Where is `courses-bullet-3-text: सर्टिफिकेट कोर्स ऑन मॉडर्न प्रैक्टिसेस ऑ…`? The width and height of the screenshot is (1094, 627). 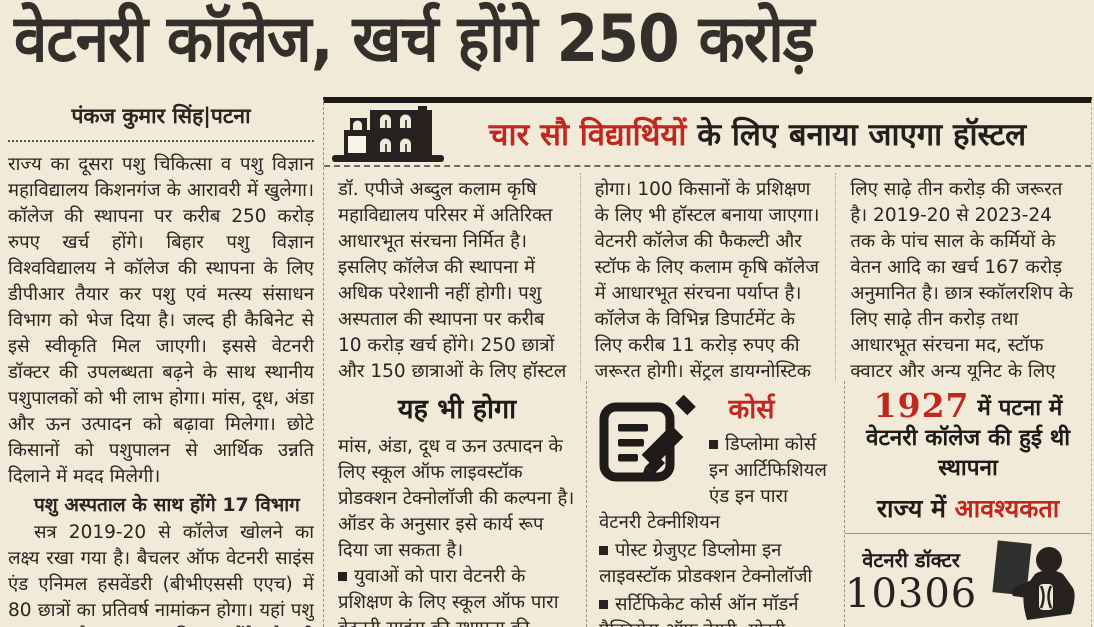
courses-bullet-3-text: सर्टिफिकेट कोर्स ऑन मॉडर्न प्रैक्टिसेस ऑ… is located at coordinates (699, 610).